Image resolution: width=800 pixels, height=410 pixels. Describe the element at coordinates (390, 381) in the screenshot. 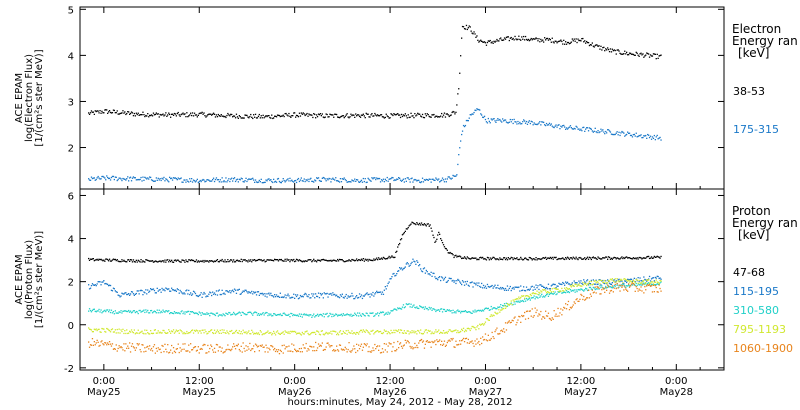

I see `x-tick-label-time: 12:00` at that location.